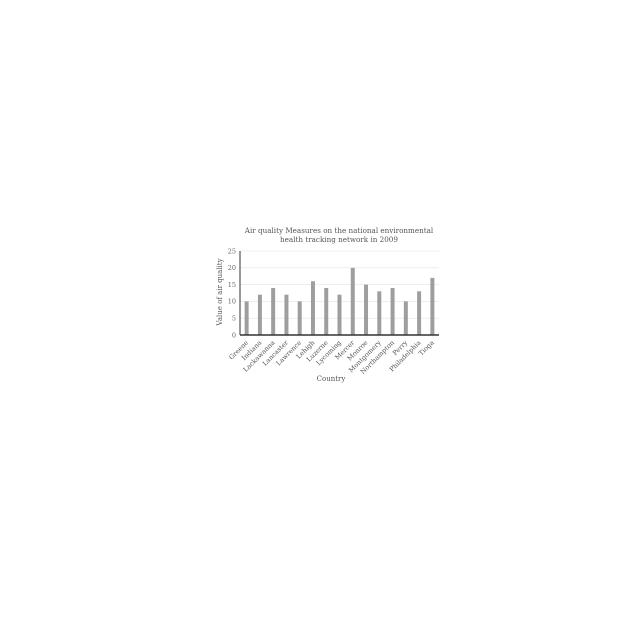  Describe the element at coordinates (234, 335) in the screenshot. I see `y-tick-label: 0` at that location.